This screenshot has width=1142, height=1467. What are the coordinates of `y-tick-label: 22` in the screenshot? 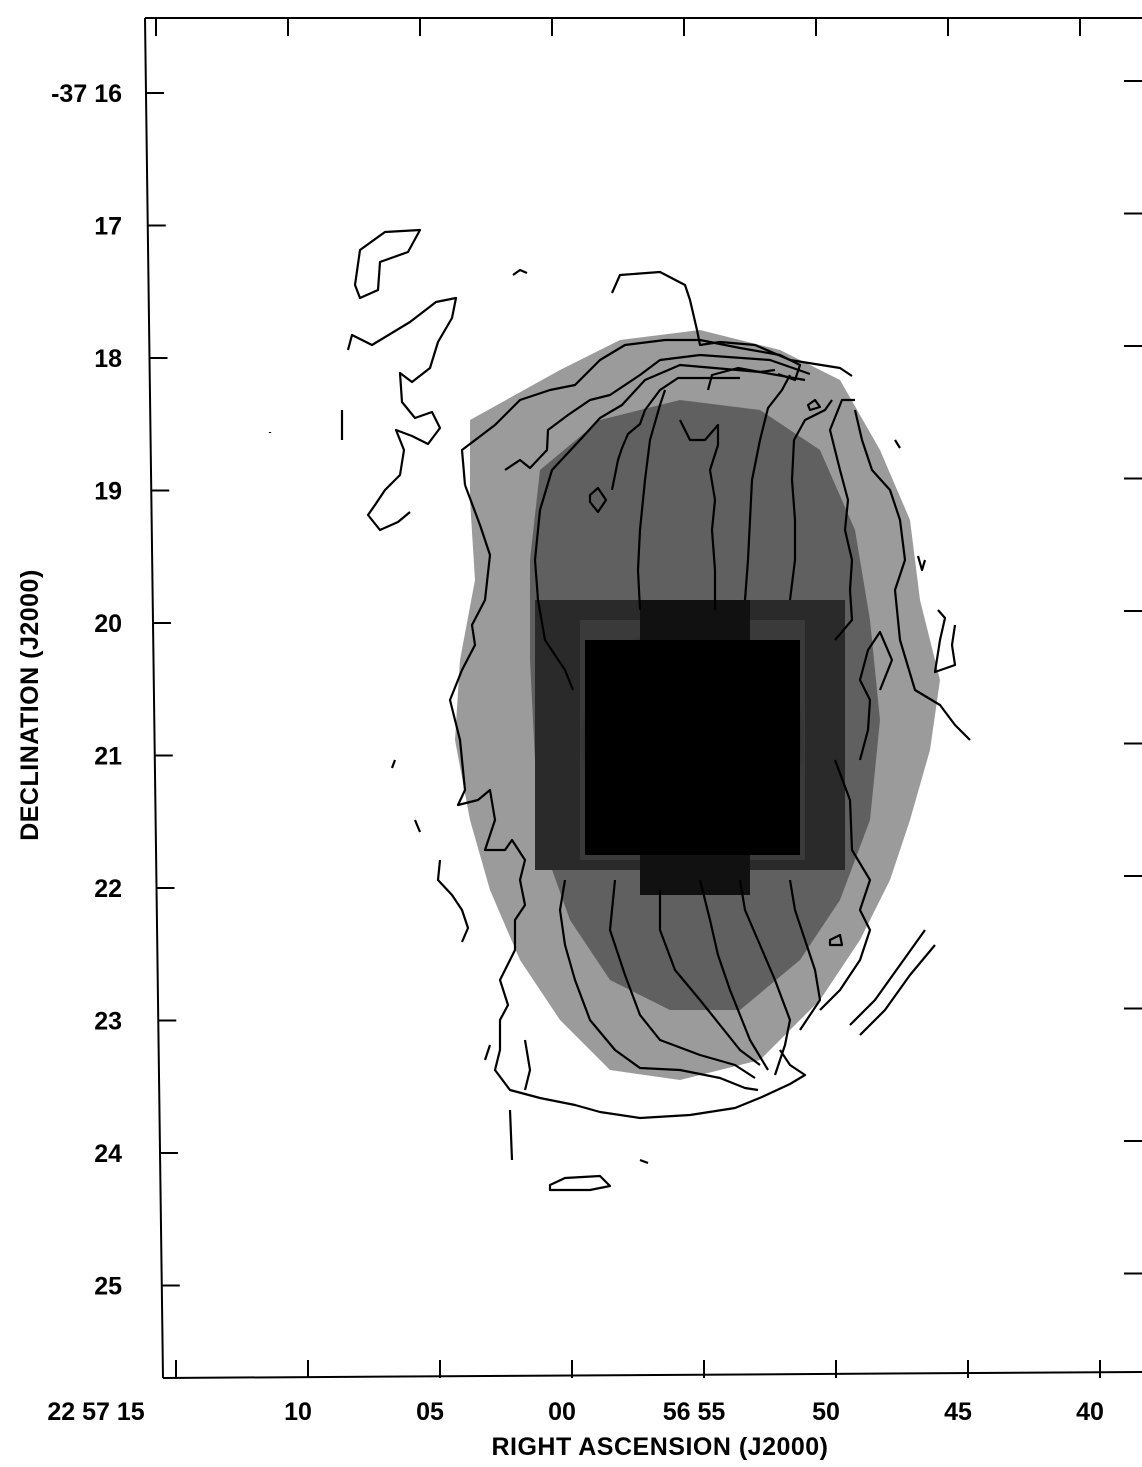 It's located at (108, 889).